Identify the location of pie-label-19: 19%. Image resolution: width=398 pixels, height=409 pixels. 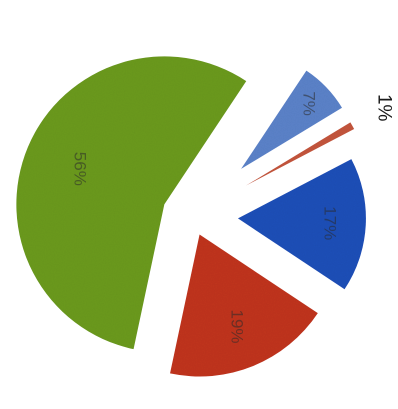
(237, 326).